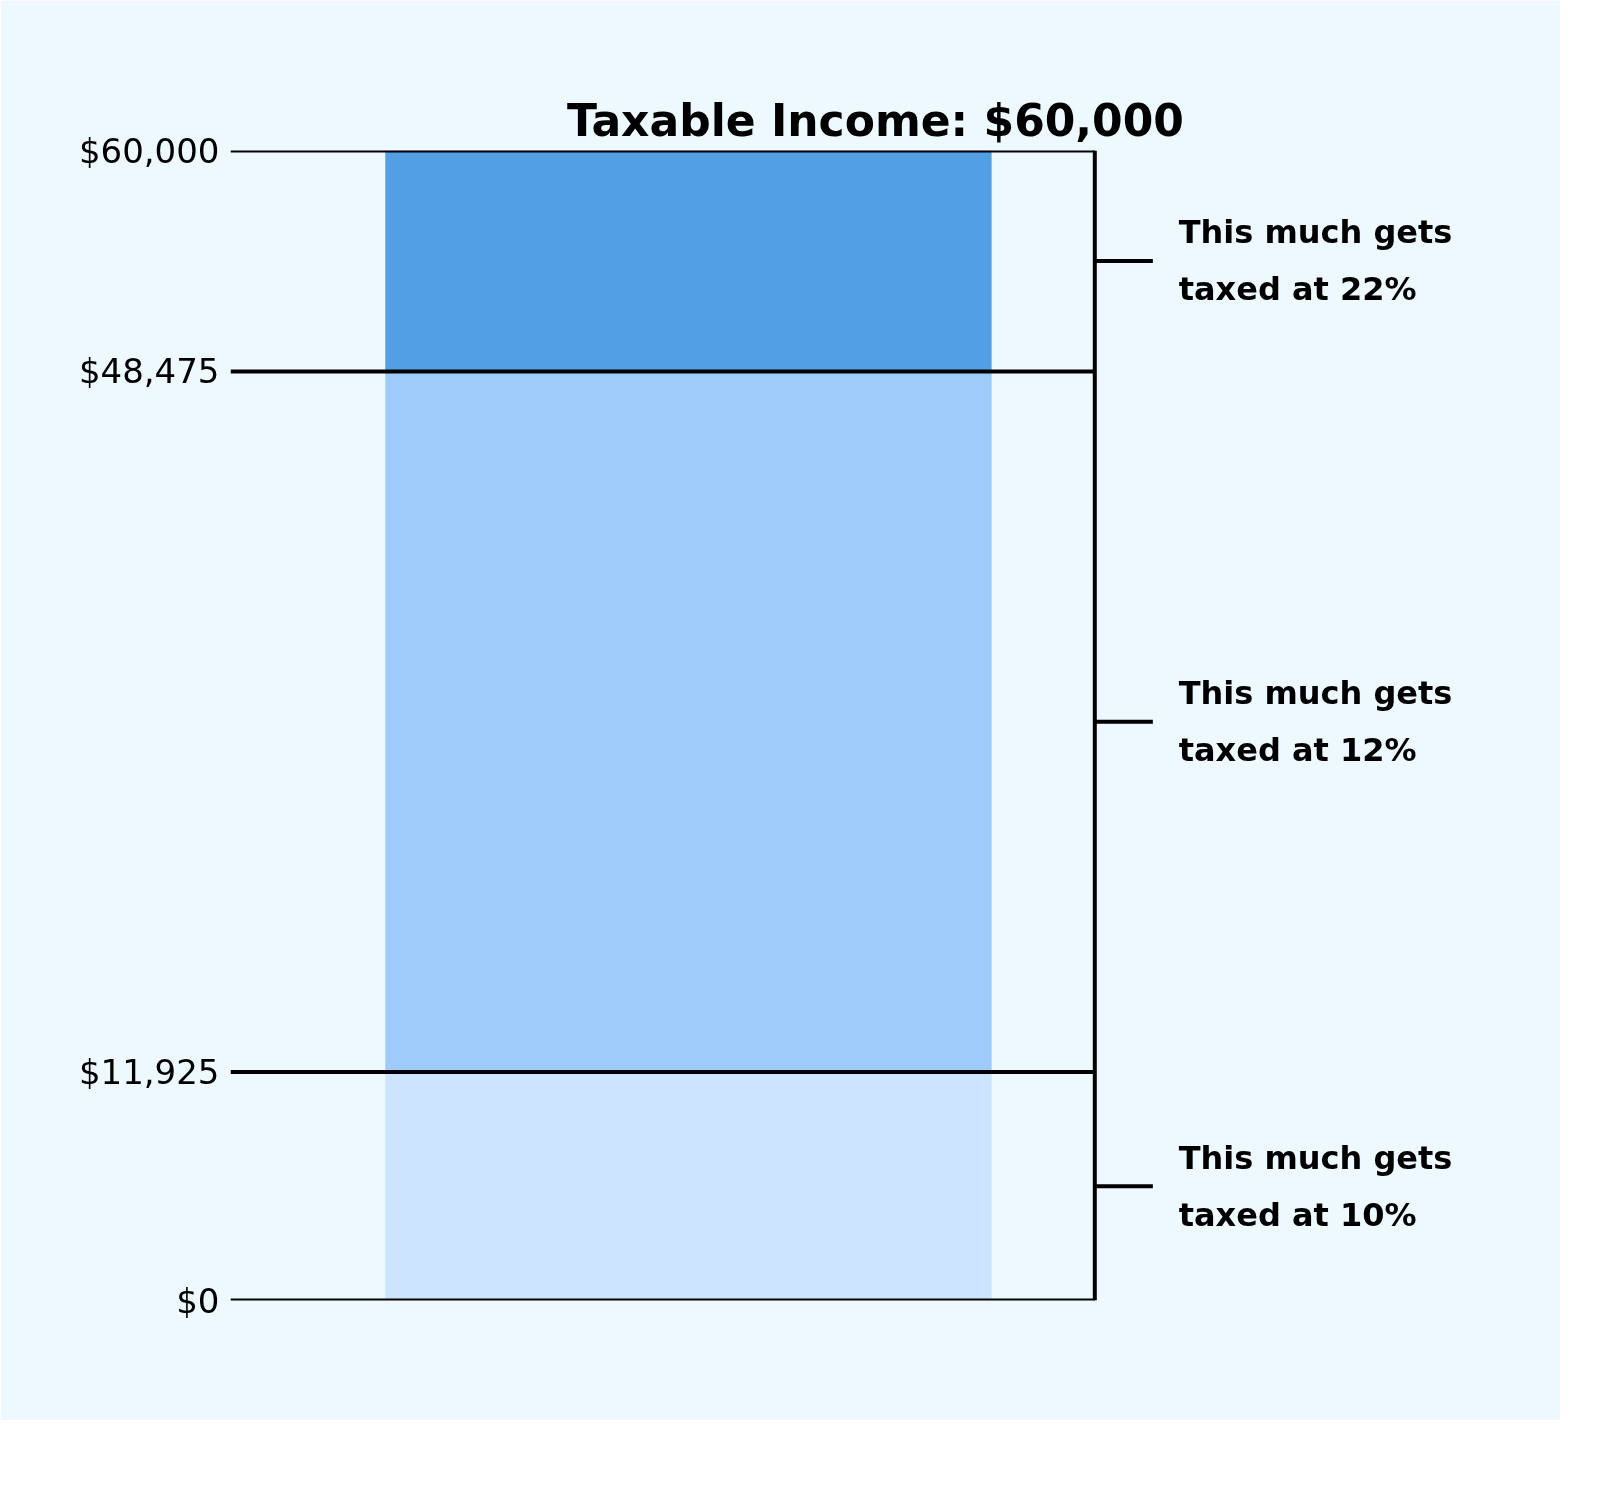  Describe the element at coordinates (875, 120) in the screenshot. I see `chart-title: Taxable Income: $60,000` at that location.